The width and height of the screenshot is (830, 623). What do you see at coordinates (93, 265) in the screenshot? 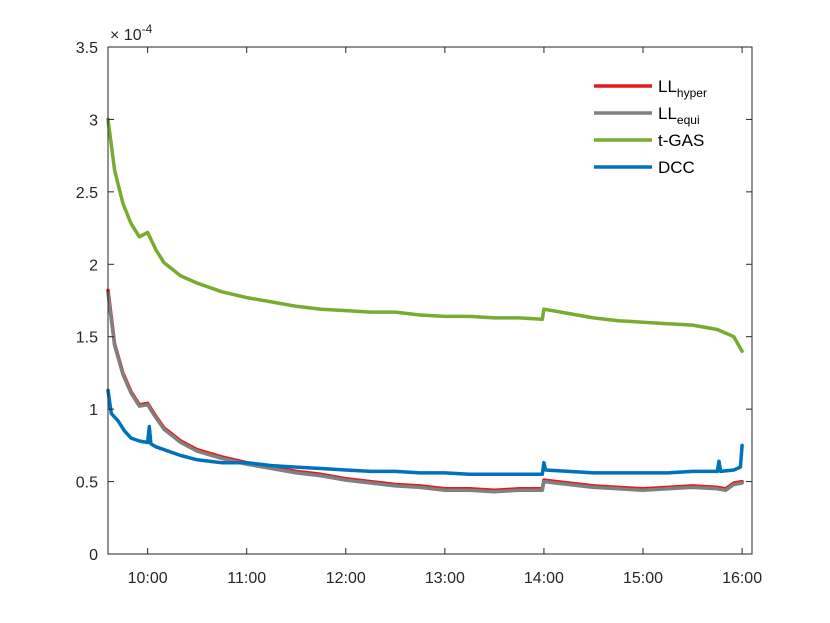
I see `y-tick-label: 2` at bounding box center [93, 265].